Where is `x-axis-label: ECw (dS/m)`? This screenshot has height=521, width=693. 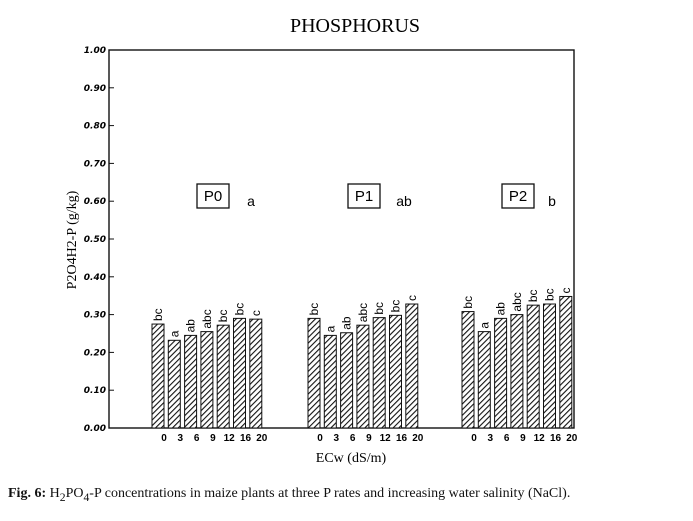 x-axis-label: ECw (dS/m) is located at coordinates (351, 458).